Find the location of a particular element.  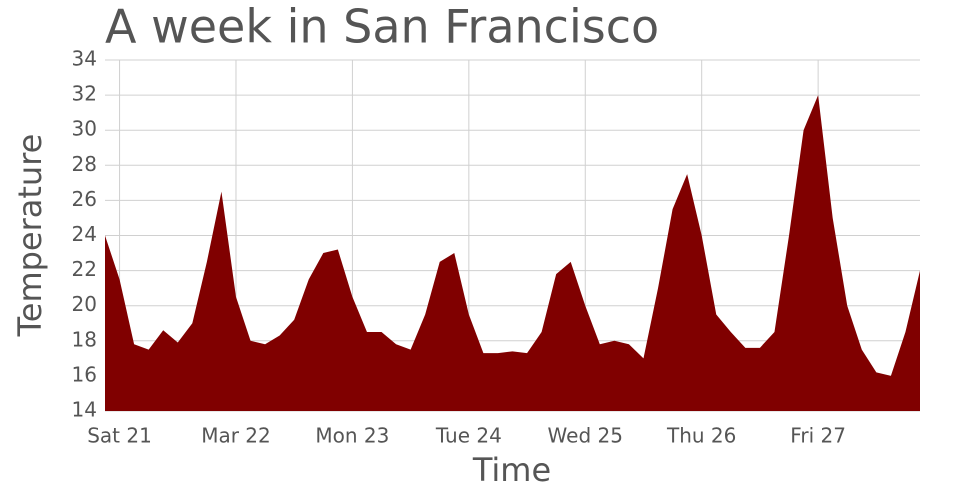

y-tick-label: 24 is located at coordinates (84, 234).